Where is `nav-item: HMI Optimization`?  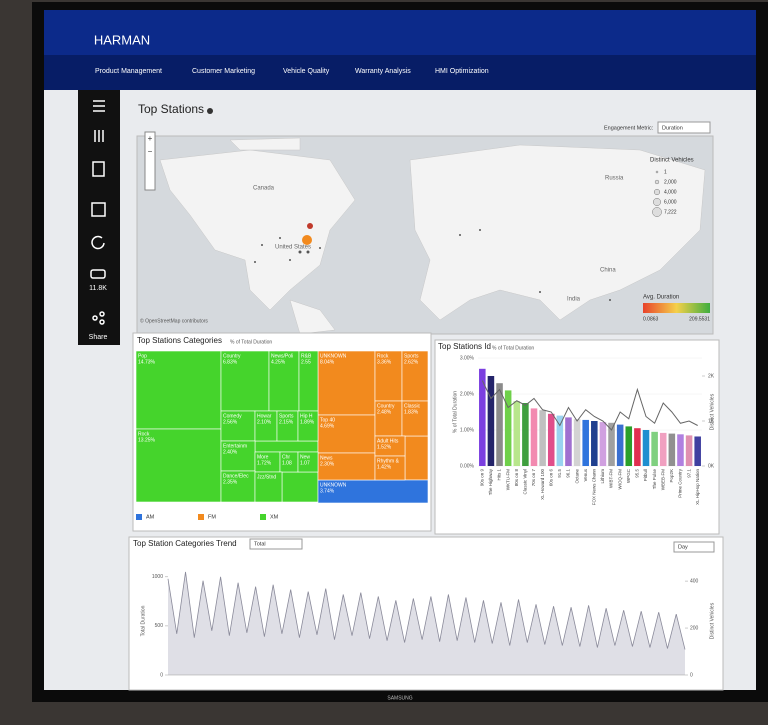
nav-item: HMI Optimization is located at coordinates (462, 71).